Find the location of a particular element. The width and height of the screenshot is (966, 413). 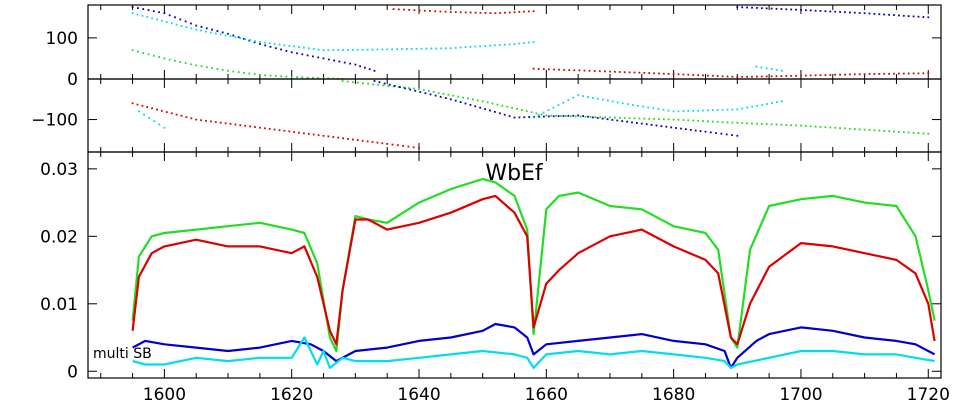

y-tick-label: 0 is located at coordinates (72, 80).